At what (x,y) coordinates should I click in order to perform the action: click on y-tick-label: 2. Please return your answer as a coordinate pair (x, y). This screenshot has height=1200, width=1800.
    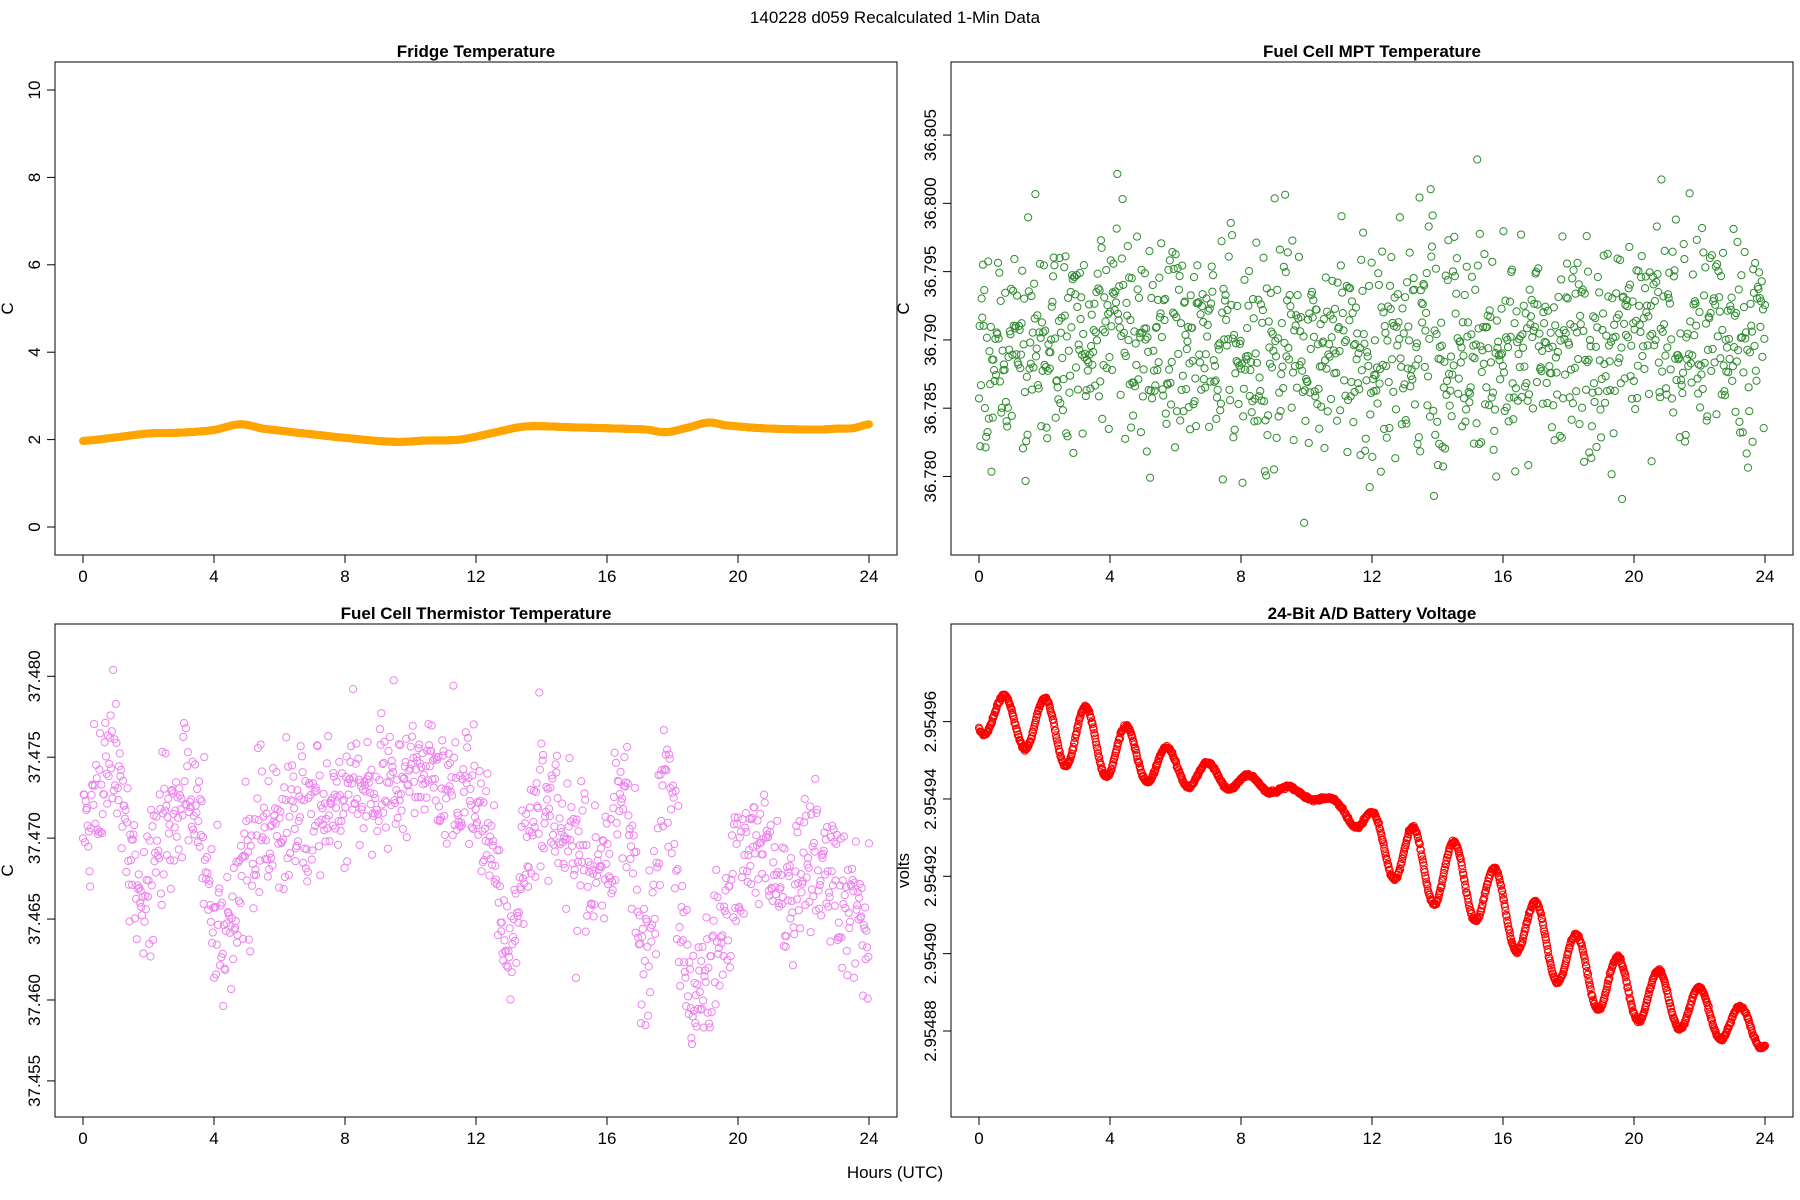
    Looking at the image, I should click on (34, 439).